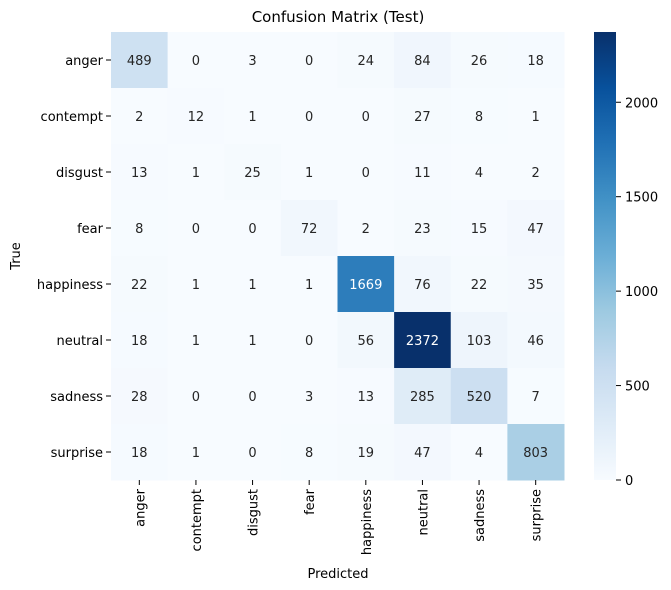 This screenshot has height=590, width=671. What do you see at coordinates (337, 574) in the screenshot?
I see `x-axis-label: Predicted` at bounding box center [337, 574].